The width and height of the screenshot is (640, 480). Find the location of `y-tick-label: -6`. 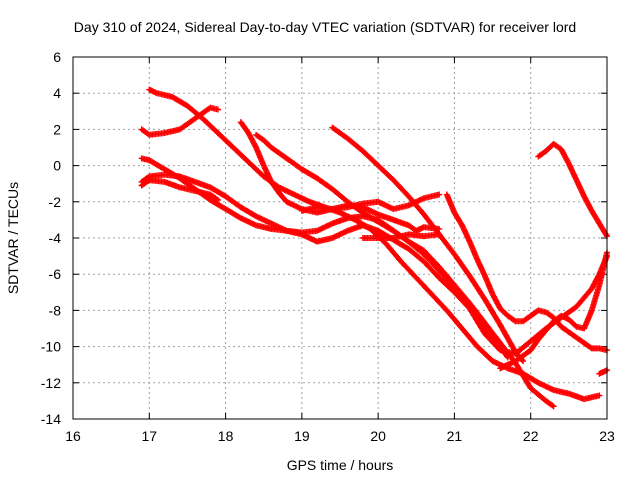

y-tick-label: -6 is located at coordinates (55, 274).